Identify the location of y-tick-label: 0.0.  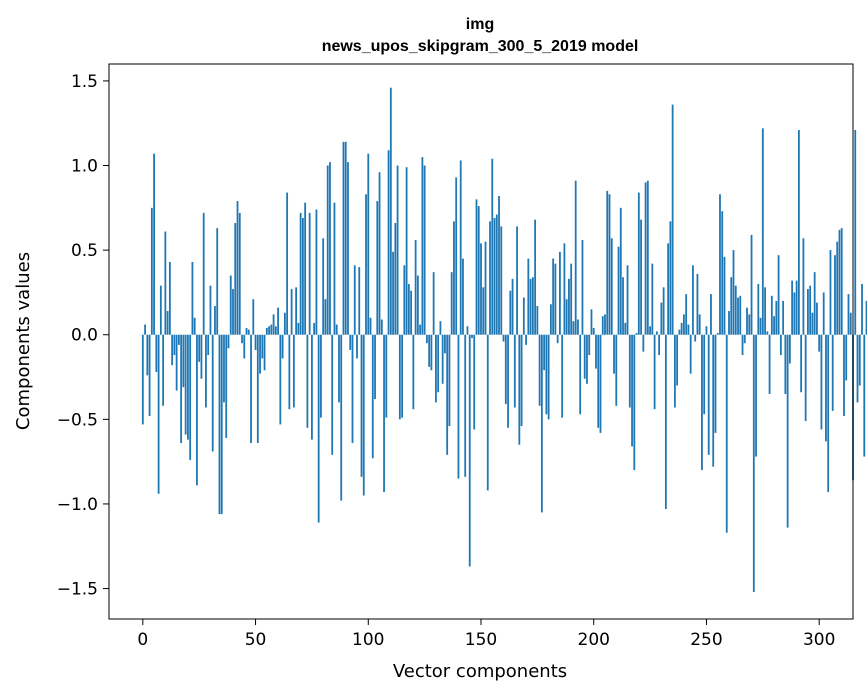
(84, 336).